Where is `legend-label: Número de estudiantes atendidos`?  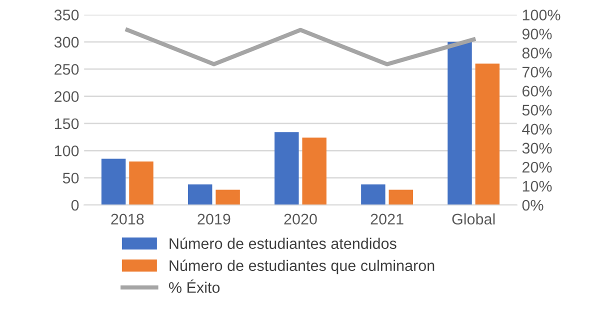 legend-label: Número de estudiantes atendidos is located at coordinates (283, 243).